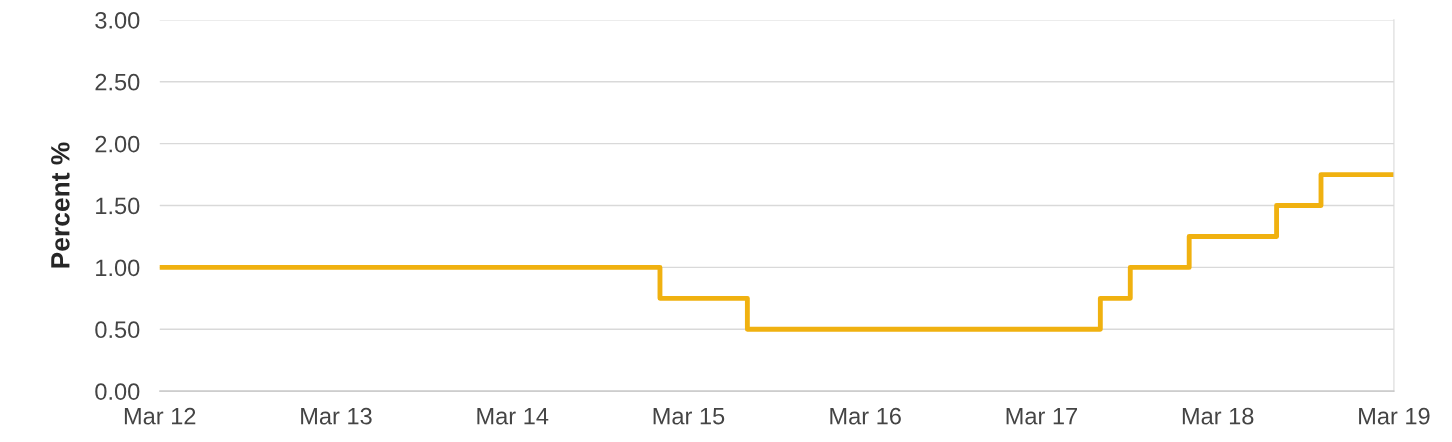  What do you see at coordinates (513, 416) in the screenshot?
I see `x-tick-label: Mar 14` at bounding box center [513, 416].